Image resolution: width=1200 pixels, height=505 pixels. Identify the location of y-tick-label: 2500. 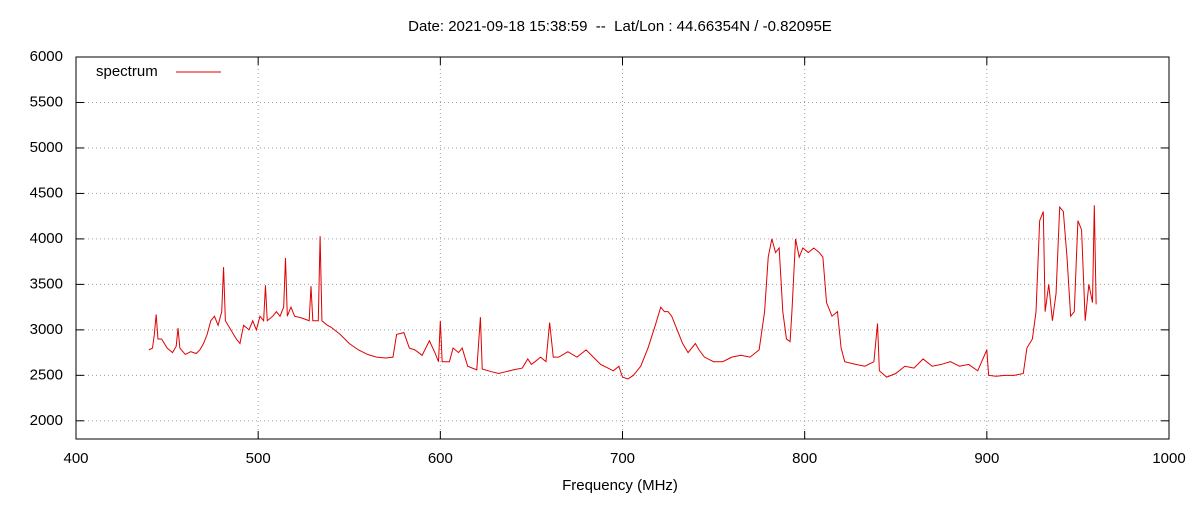
(46, 374).